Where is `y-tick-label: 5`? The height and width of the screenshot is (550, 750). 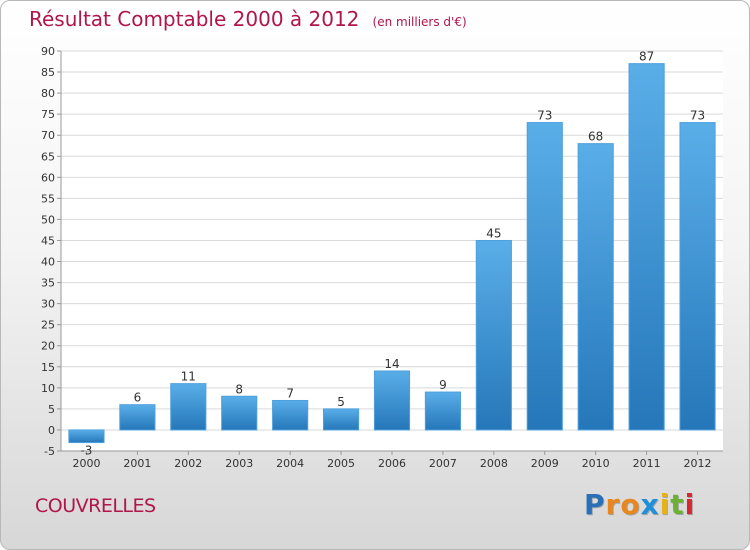
y-tick-label: 5 is located at coordinates (51, 409).